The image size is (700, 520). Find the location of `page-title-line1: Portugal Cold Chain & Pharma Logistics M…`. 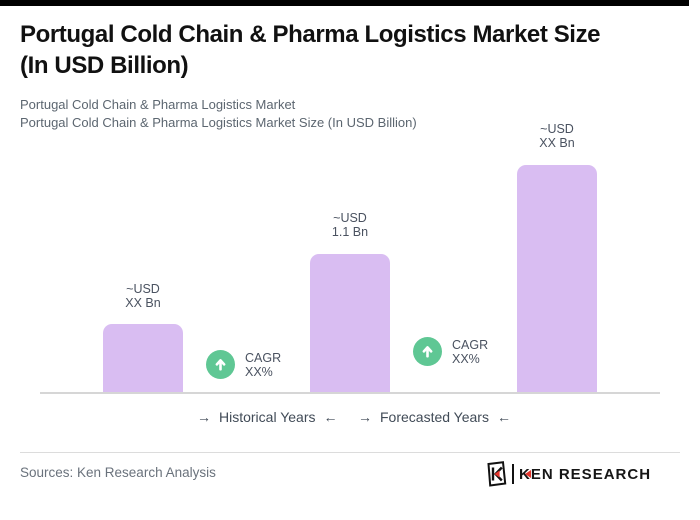

page-title-line1: Portugal Cold Chain & Pharma Logistics M… is located at coordinates (310, 34).